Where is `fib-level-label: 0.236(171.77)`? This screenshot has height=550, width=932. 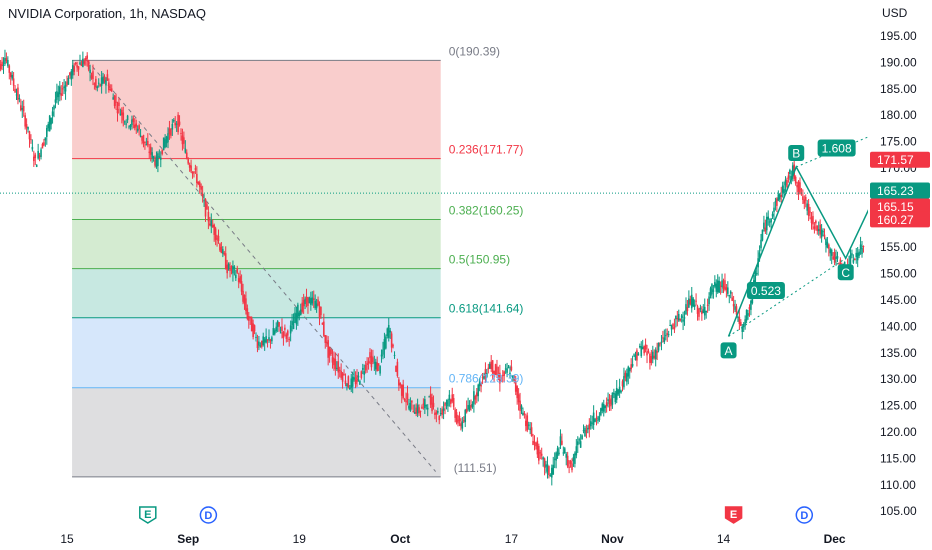
fib-level-label: 0.236(171.77) is located at coordinates (486, 150).